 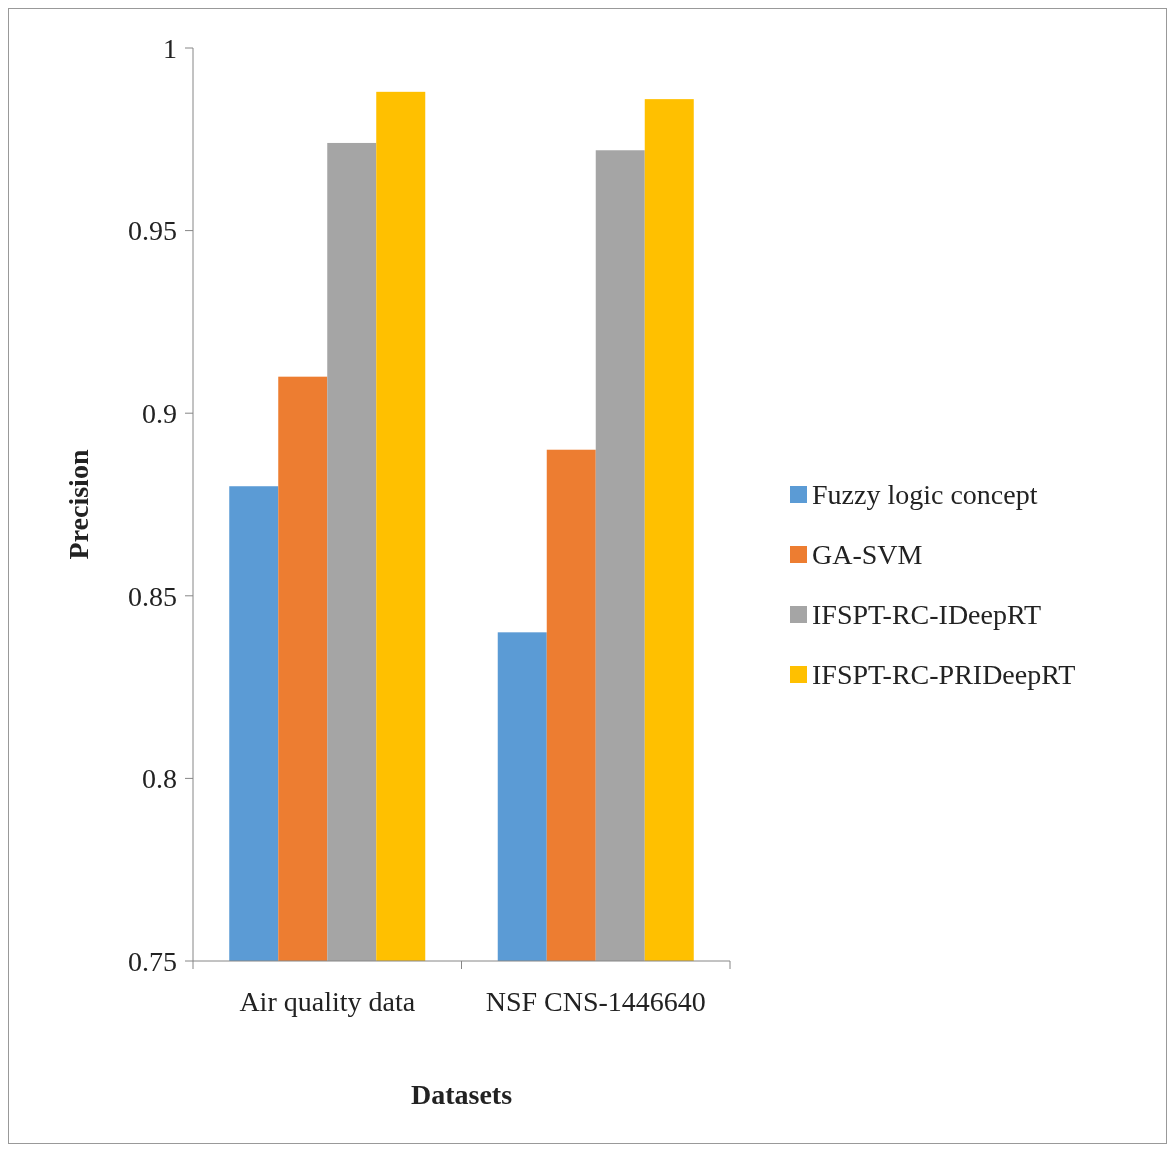 What do you see at coordinates (152, 596) in the screenshot?
I see `y-tick-label: 0.85` at bounding box center [152, 596].